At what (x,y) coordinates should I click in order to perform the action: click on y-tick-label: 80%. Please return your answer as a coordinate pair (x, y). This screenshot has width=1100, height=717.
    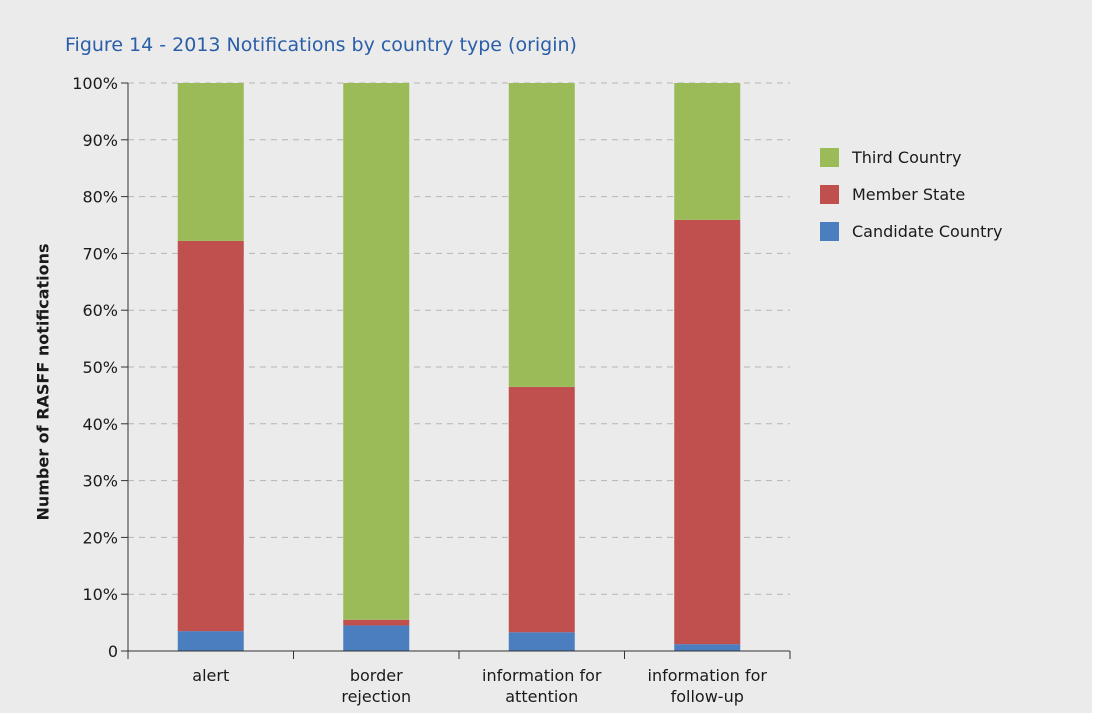
    Looking at the image, I should click on (100, 197).